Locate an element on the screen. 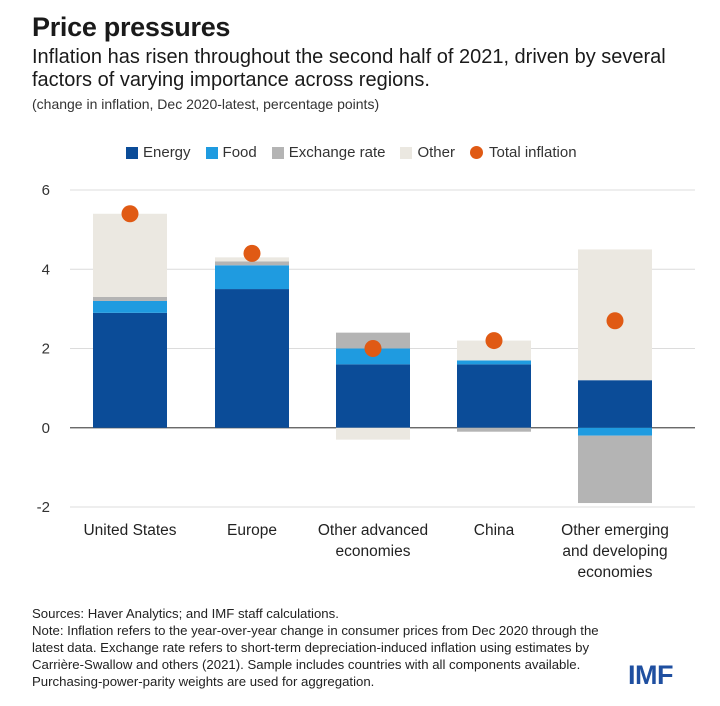 This screenshot has width=720, height=706. legend-swatch-food is located at coordinates (211, 152).